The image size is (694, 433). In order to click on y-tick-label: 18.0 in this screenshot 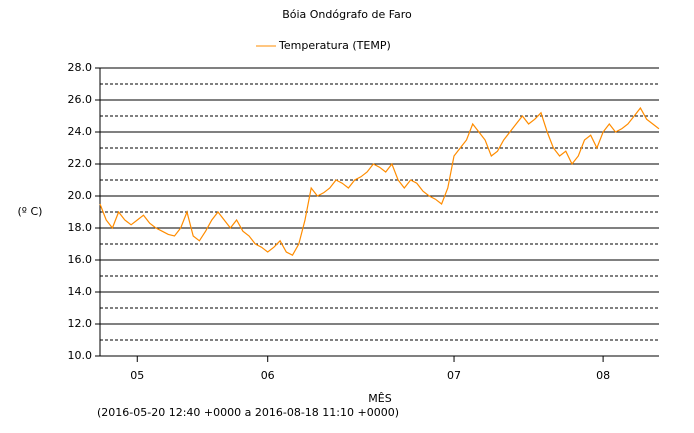, I will do `click(80, 227)`.